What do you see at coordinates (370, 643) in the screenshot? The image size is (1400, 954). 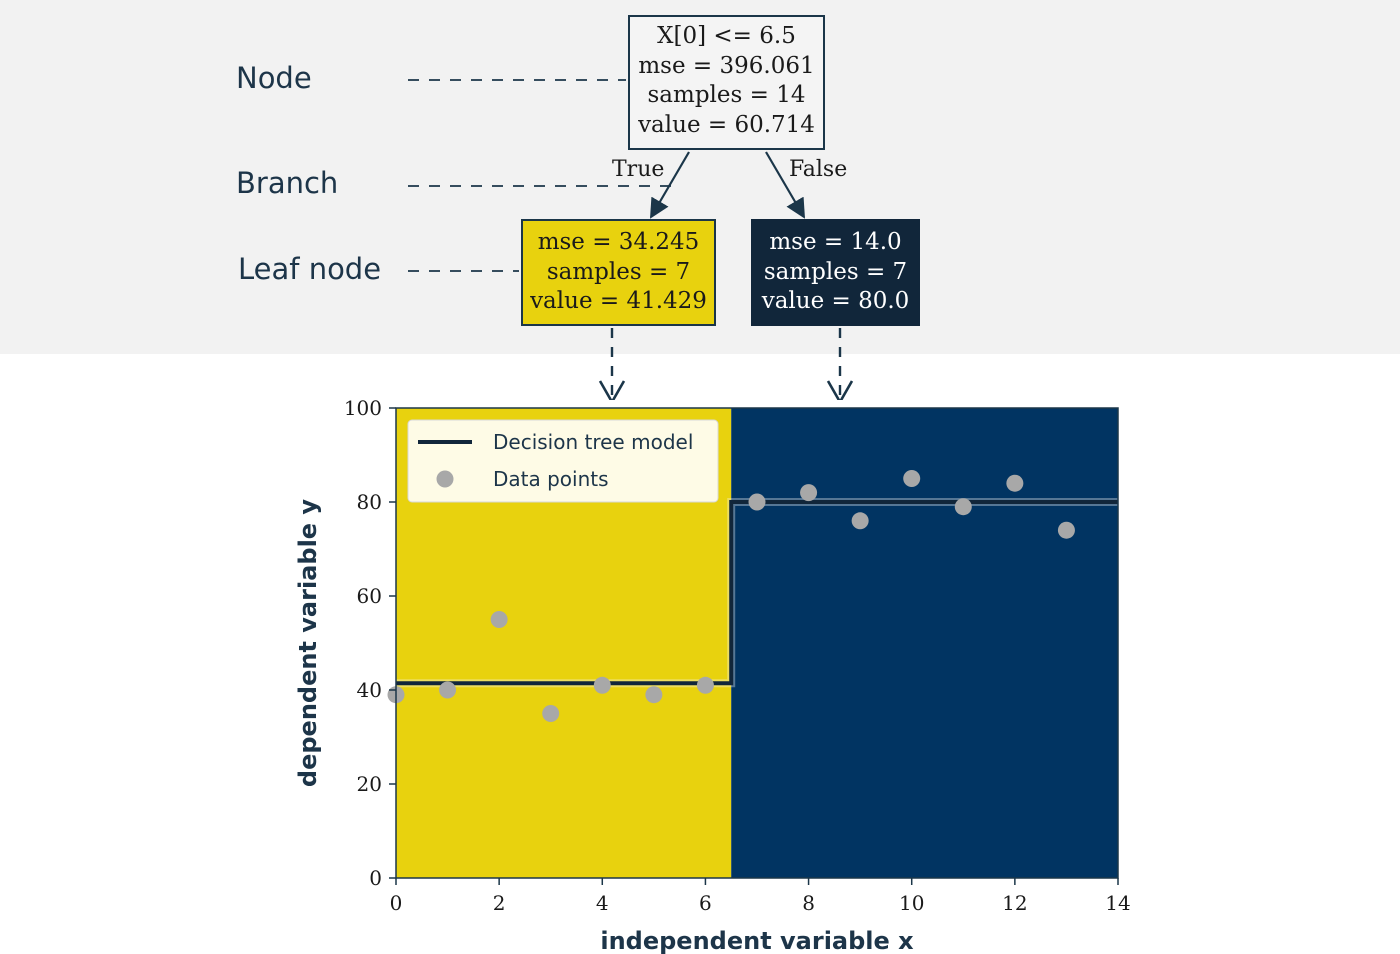 I see `y-axis-ticks: 0 20 40 60 80 100` at bounding box center [370, 643].